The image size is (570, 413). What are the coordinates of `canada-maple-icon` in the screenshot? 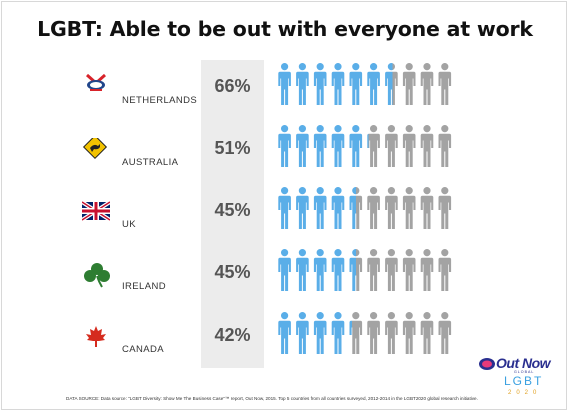 It's located at (96, 336).